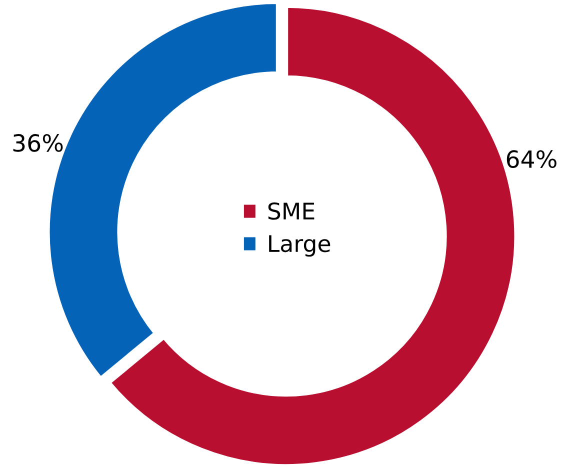 This screenshot has width=564, height=467. Describe the element at coordinates (299, 246) in the screenshot. I see `legend-label: Large` at that location.